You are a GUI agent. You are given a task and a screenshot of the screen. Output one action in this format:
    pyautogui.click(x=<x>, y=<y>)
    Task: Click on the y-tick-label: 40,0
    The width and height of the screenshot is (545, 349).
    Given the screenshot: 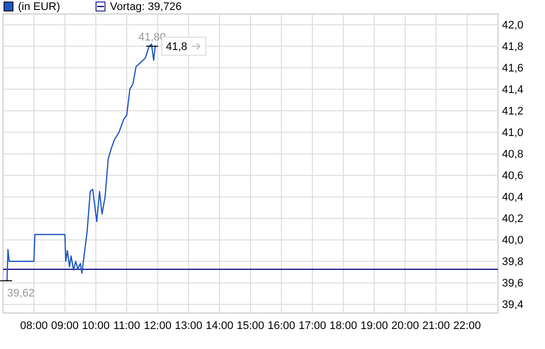 What is the action you would take?
    pyautogui.click(x=513, y=240)
    